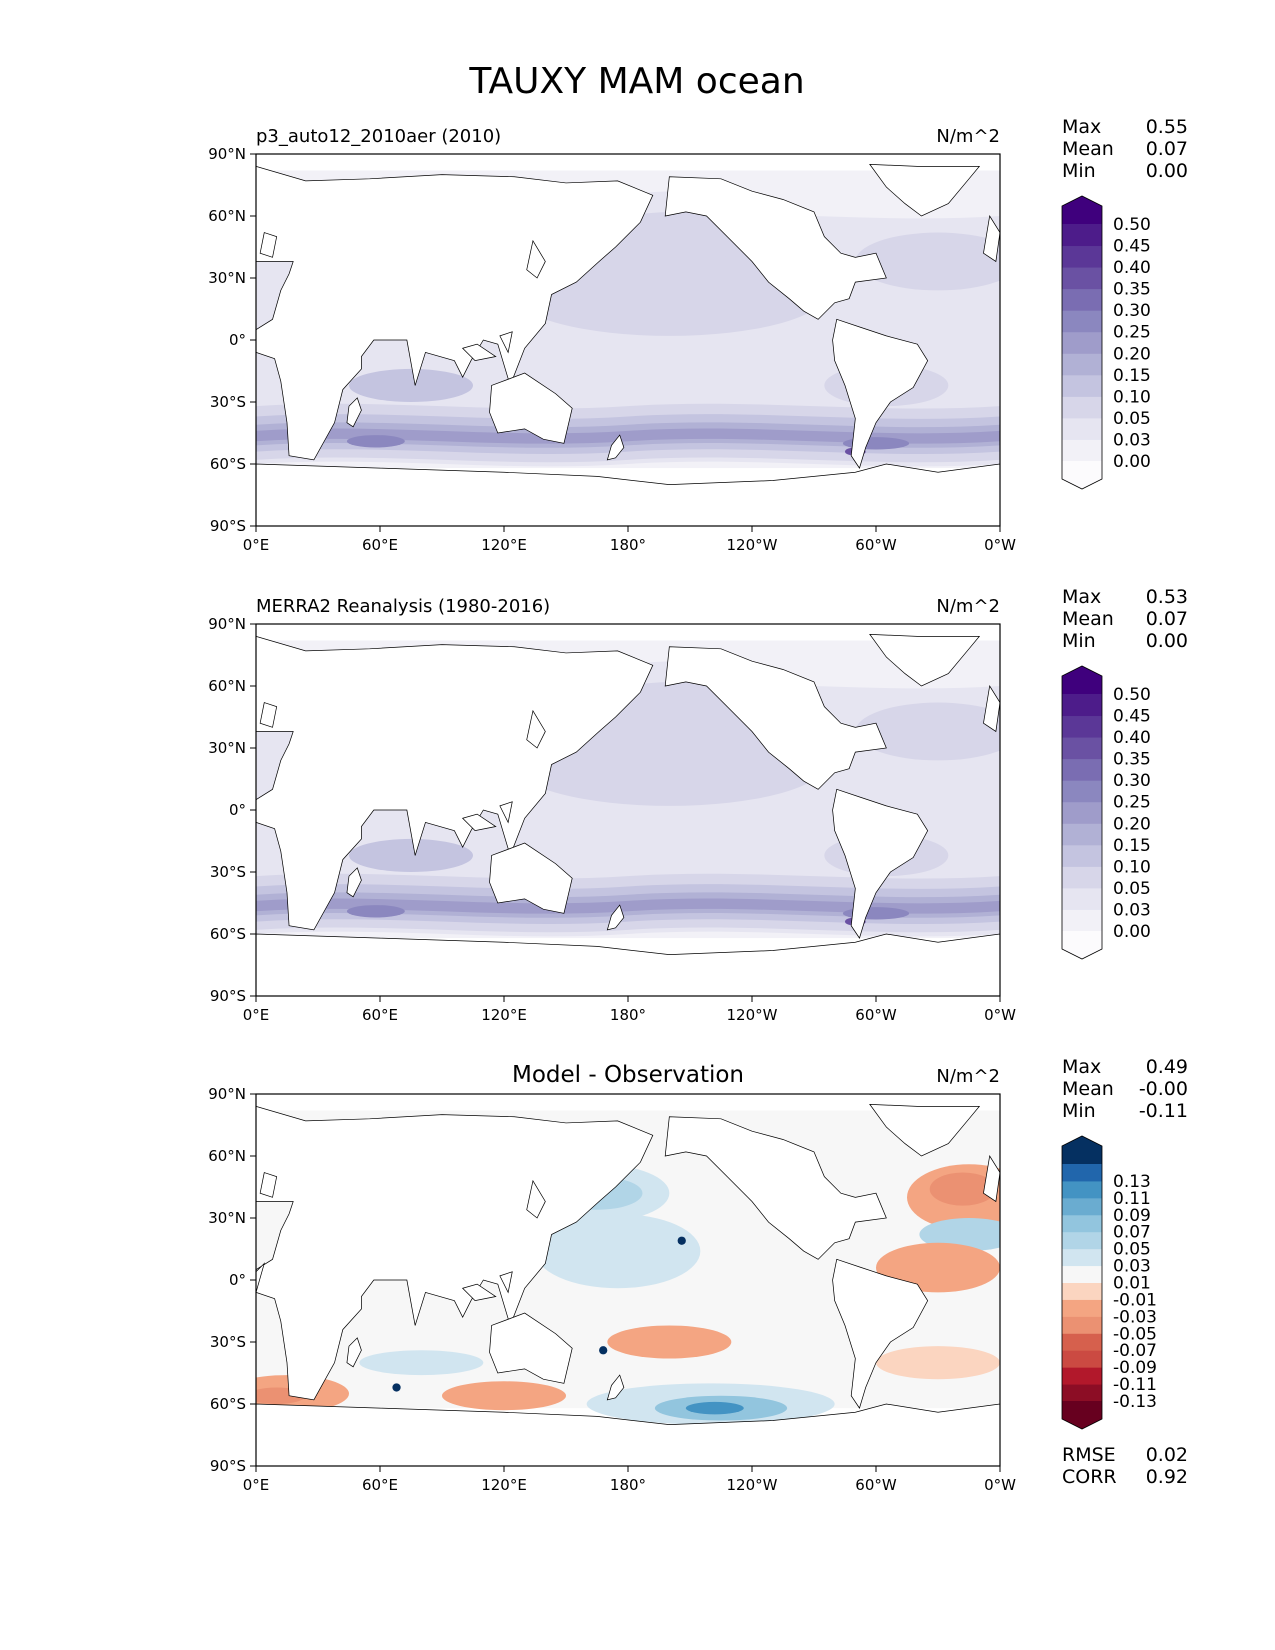 The height and width of the screenshot is (1650, 1275). What do you see at coordinates (1132, 1216) in the screenshot?
I see `colorbar-label: 0.09` at bounding box center [1132, 1216].